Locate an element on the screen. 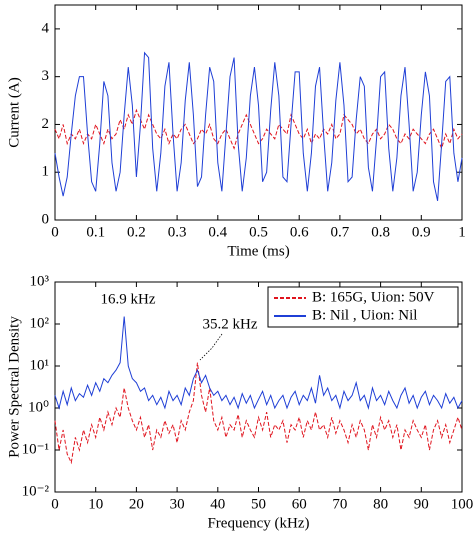  y-tick-label: 3 is located at coordinates (46, 76).